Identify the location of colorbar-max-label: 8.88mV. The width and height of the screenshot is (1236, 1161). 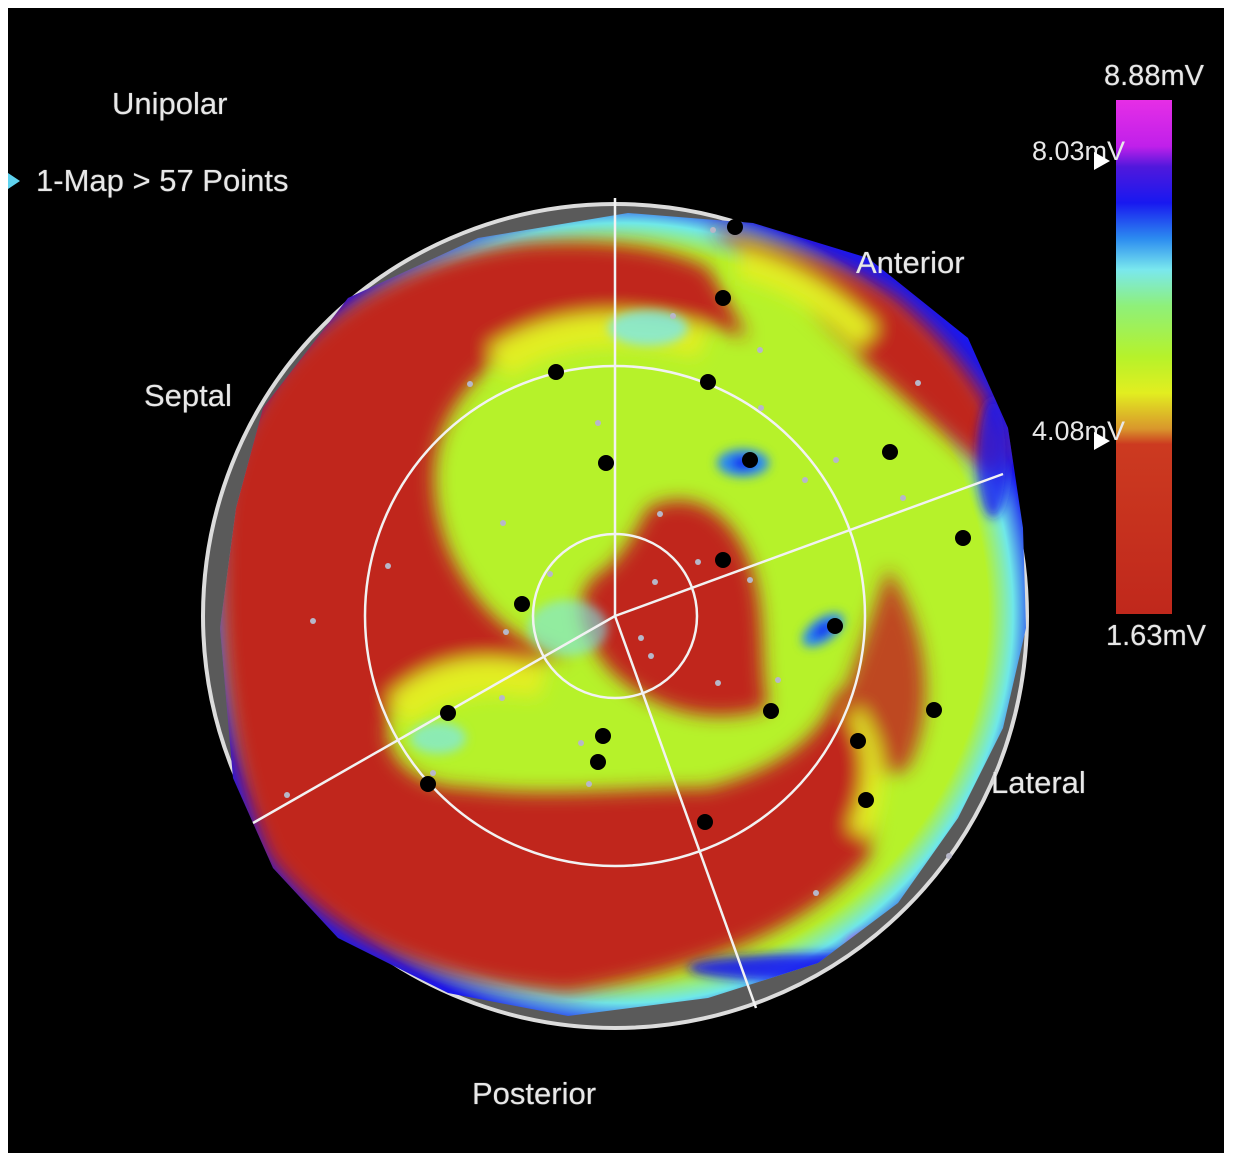
(1154, 76).